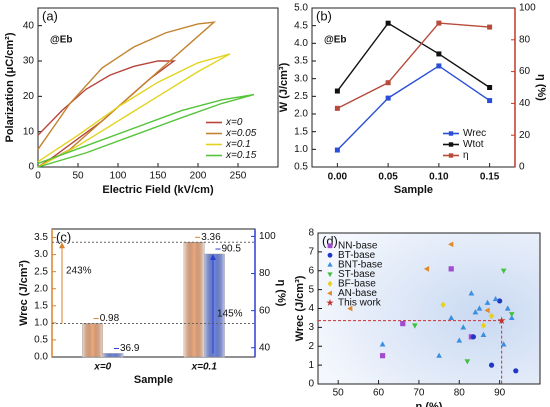 The image size is (550, 407). What do you see at coordinates (311, 270) in the screenshot?
I see `y-tick-label: 6` at bounding box center [311, 270].